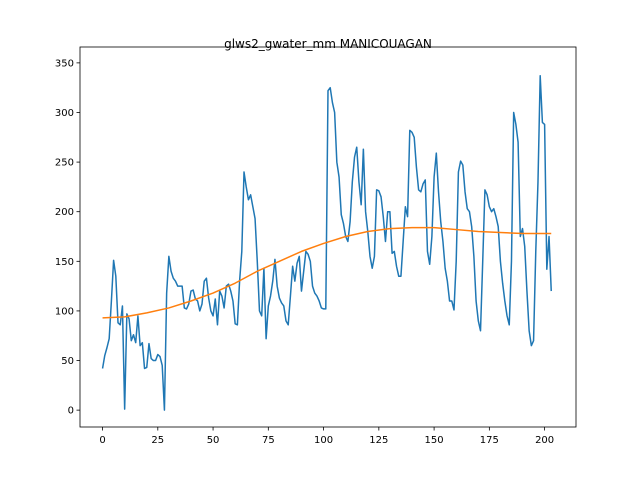 The image size is (640, 480). What do you see at coordinates (102, 440) in the screenshot?
I see `x-tick-label: 0` at bounding box center [102, 440].